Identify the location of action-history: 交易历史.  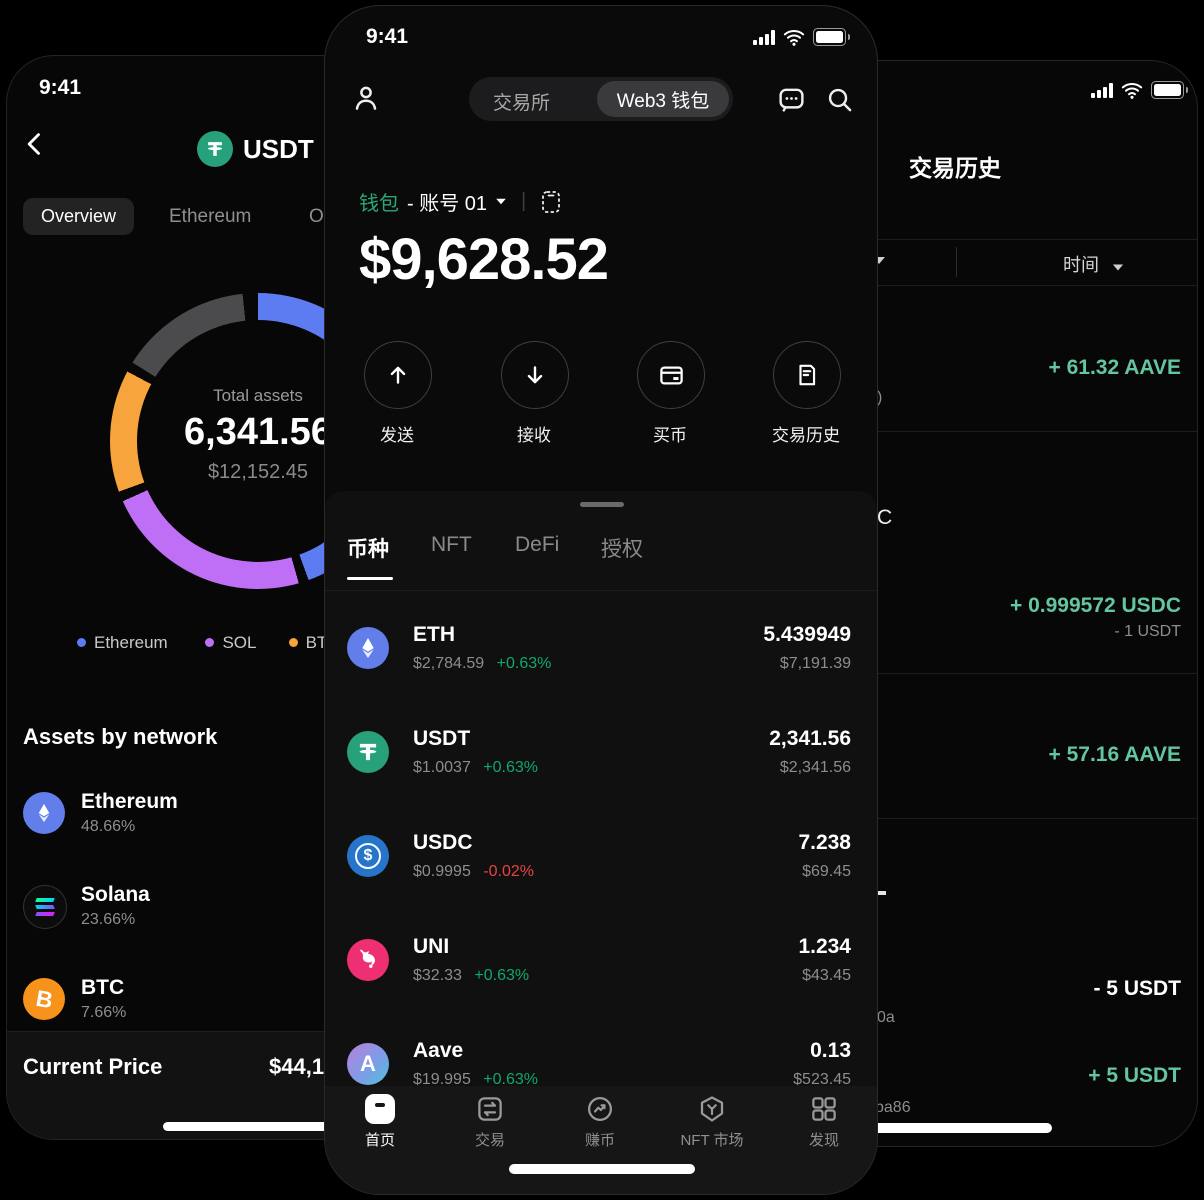
(806, 393).